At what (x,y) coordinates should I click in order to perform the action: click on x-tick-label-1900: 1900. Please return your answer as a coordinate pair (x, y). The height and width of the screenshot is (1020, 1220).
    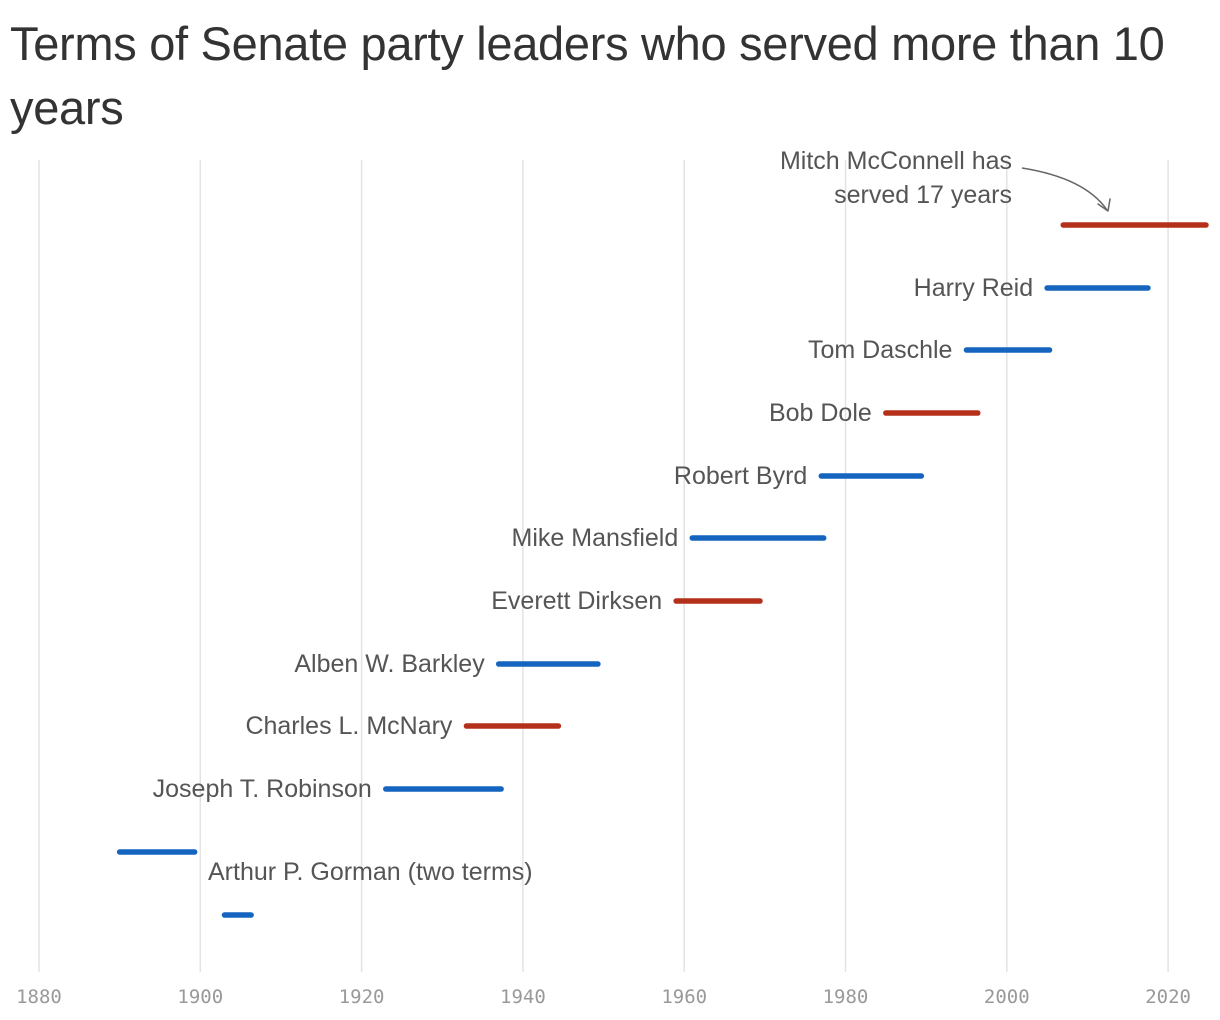
    Looking at the image, I should click on (200, 997).